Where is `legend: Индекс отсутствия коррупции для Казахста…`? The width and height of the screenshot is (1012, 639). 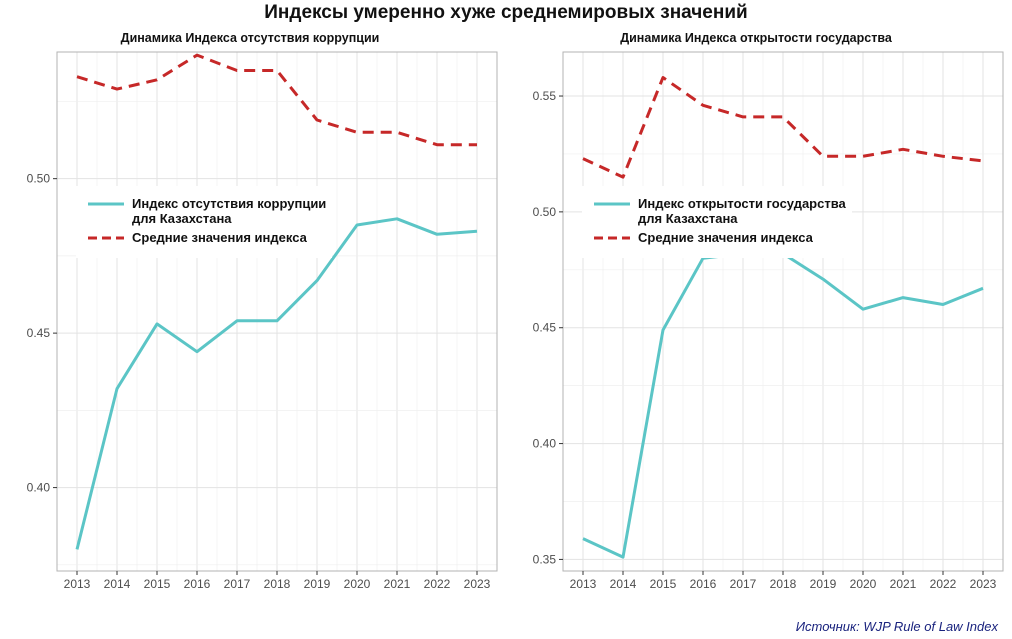 legend: Индекс отсутствия коррупции для Казахста… is located at coordinates (204, 222).